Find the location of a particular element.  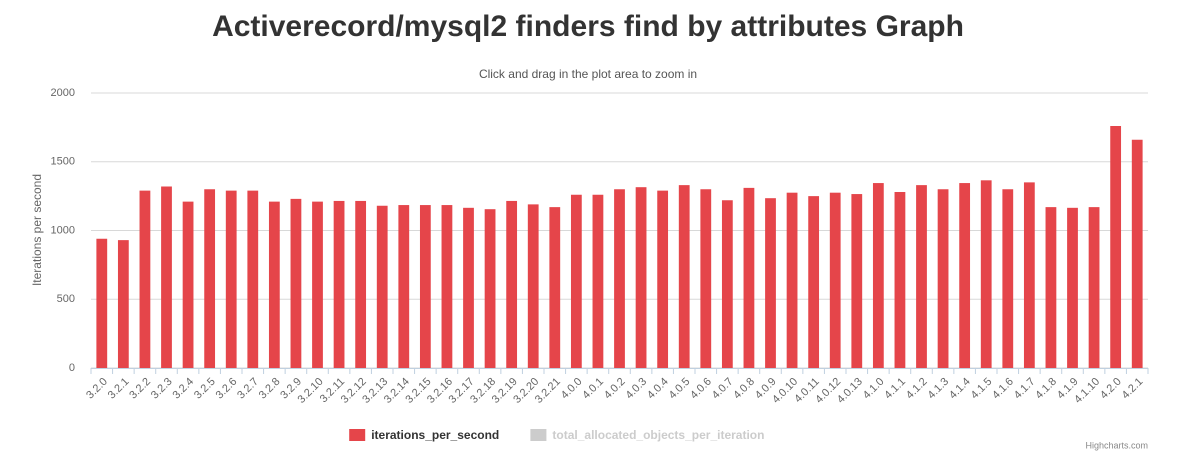

credits: Highcharts.com is located at coordinates (1116, 445).